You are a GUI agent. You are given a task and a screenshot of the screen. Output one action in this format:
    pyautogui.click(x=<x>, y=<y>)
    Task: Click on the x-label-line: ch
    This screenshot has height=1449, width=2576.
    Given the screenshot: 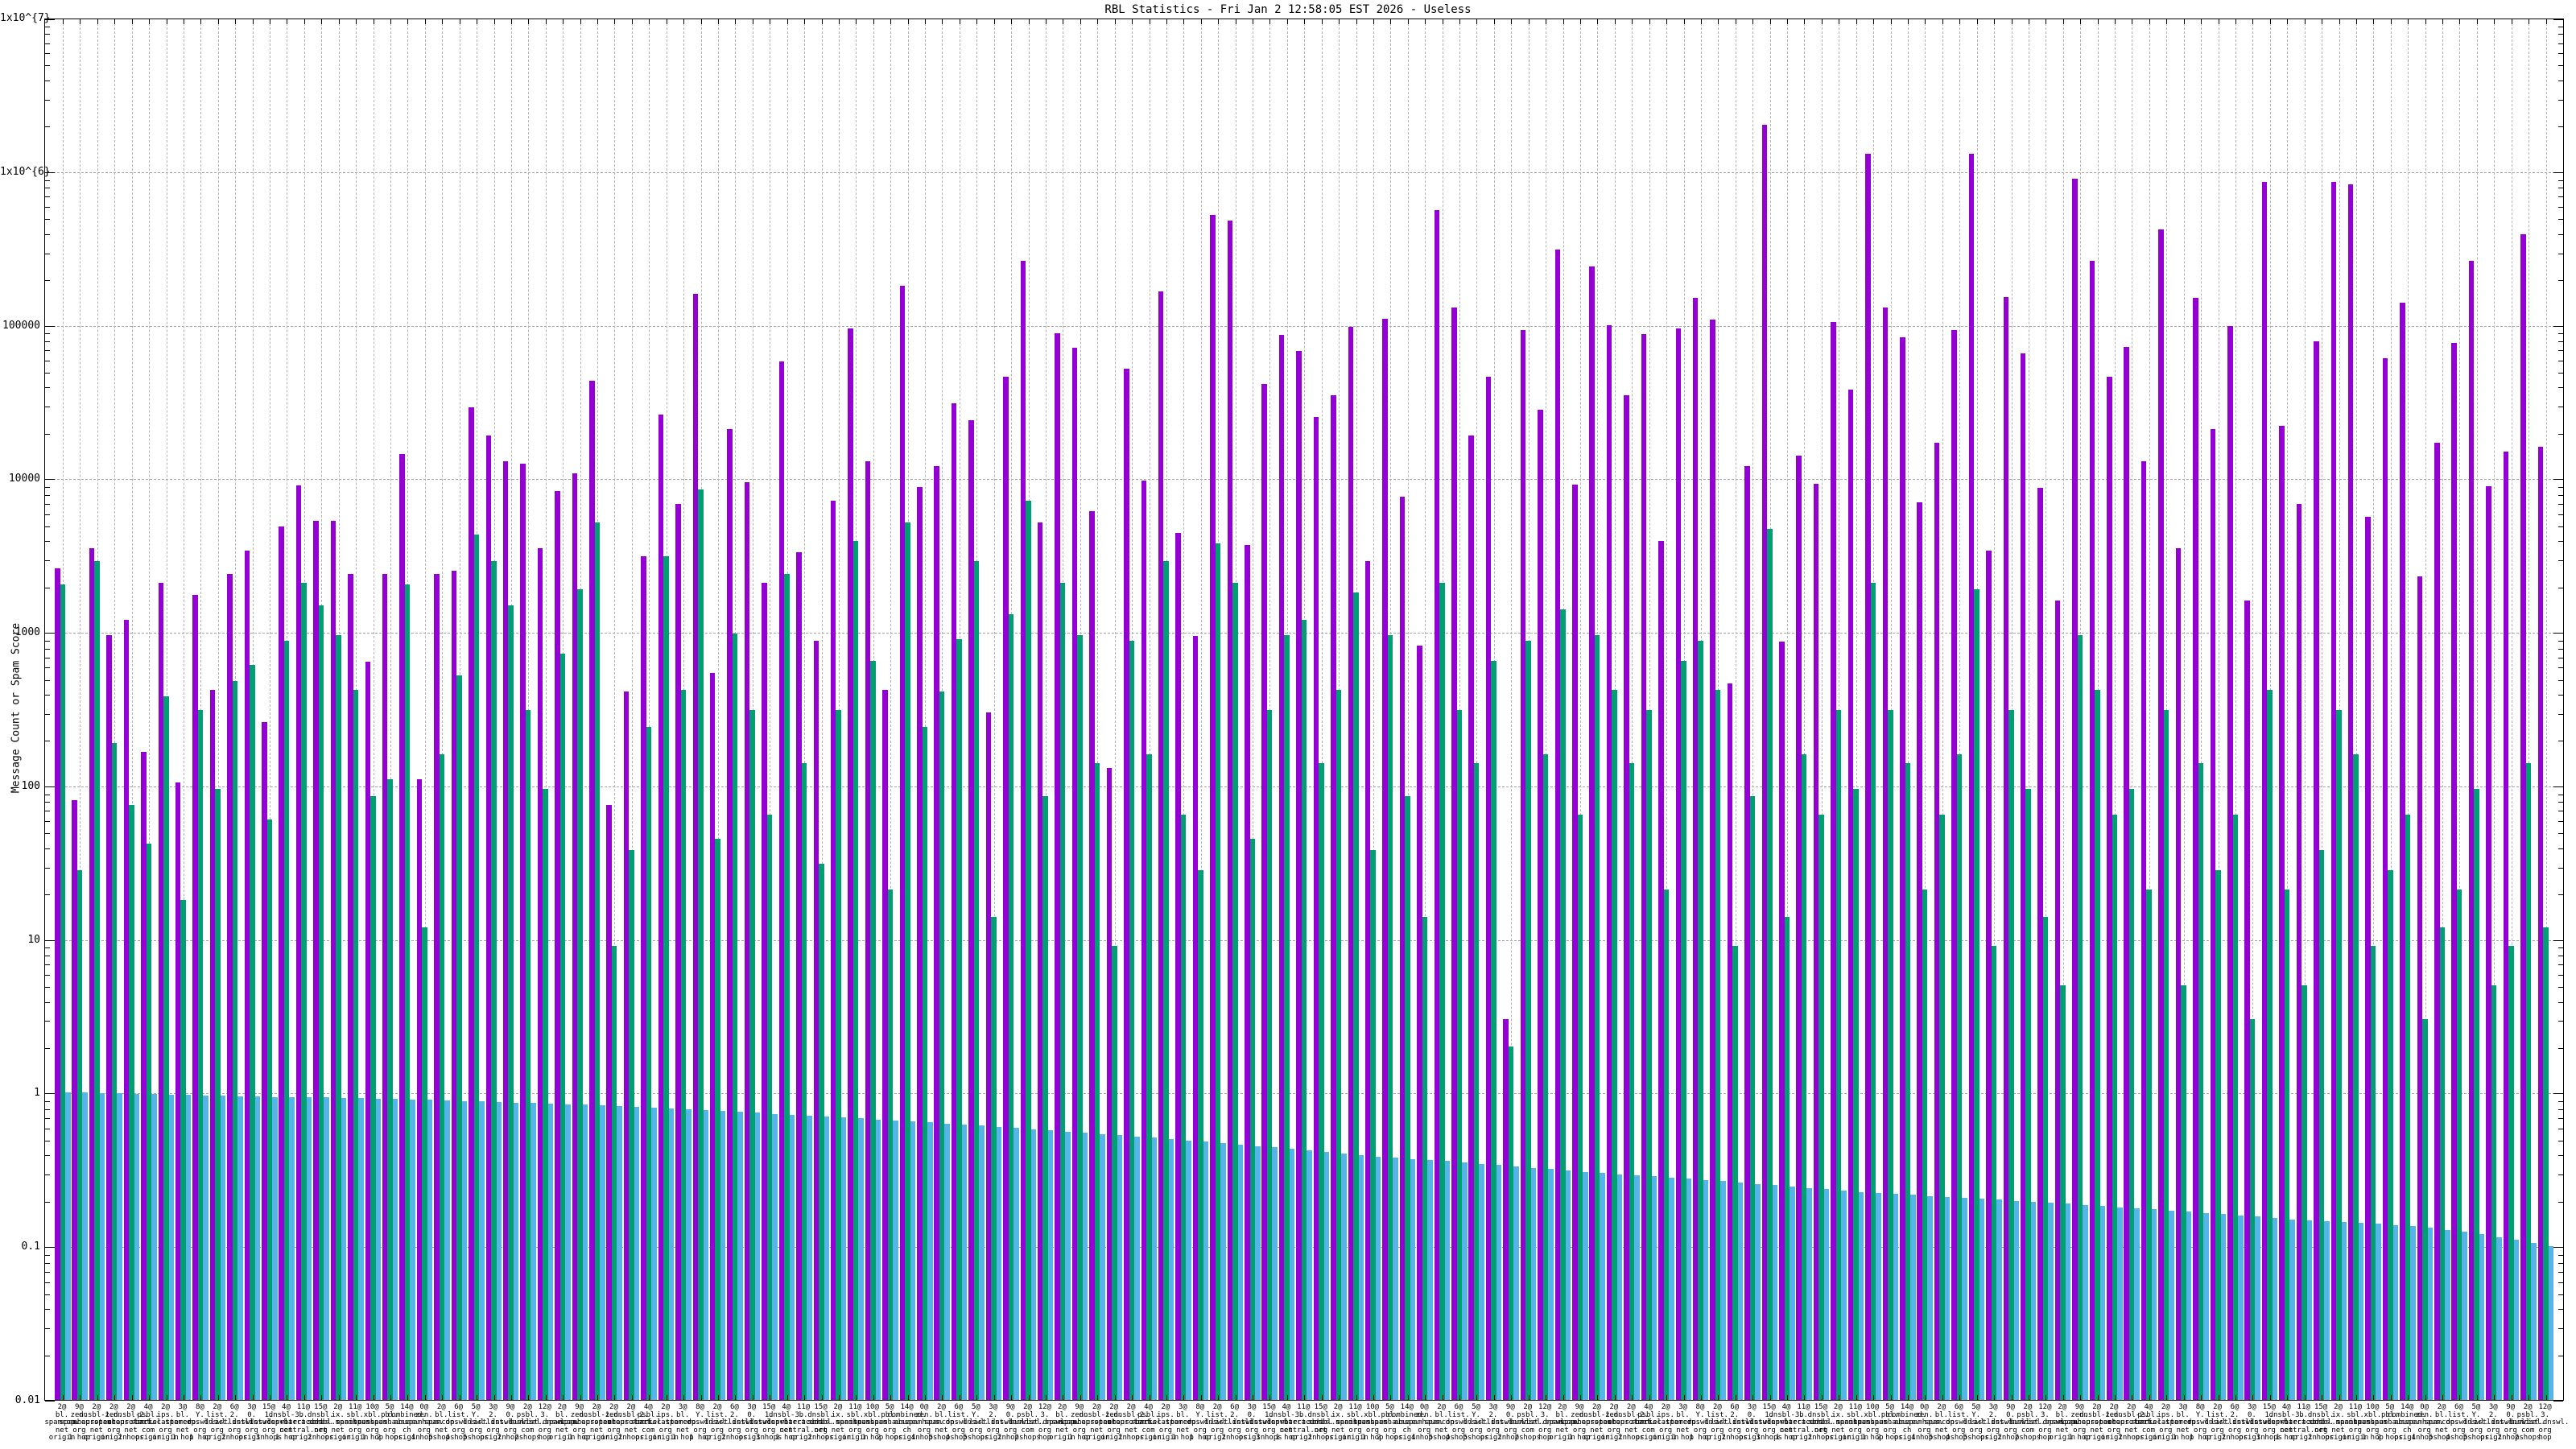 What is the action you would take?
    pyautogui.click(x=406, y=1430)
    